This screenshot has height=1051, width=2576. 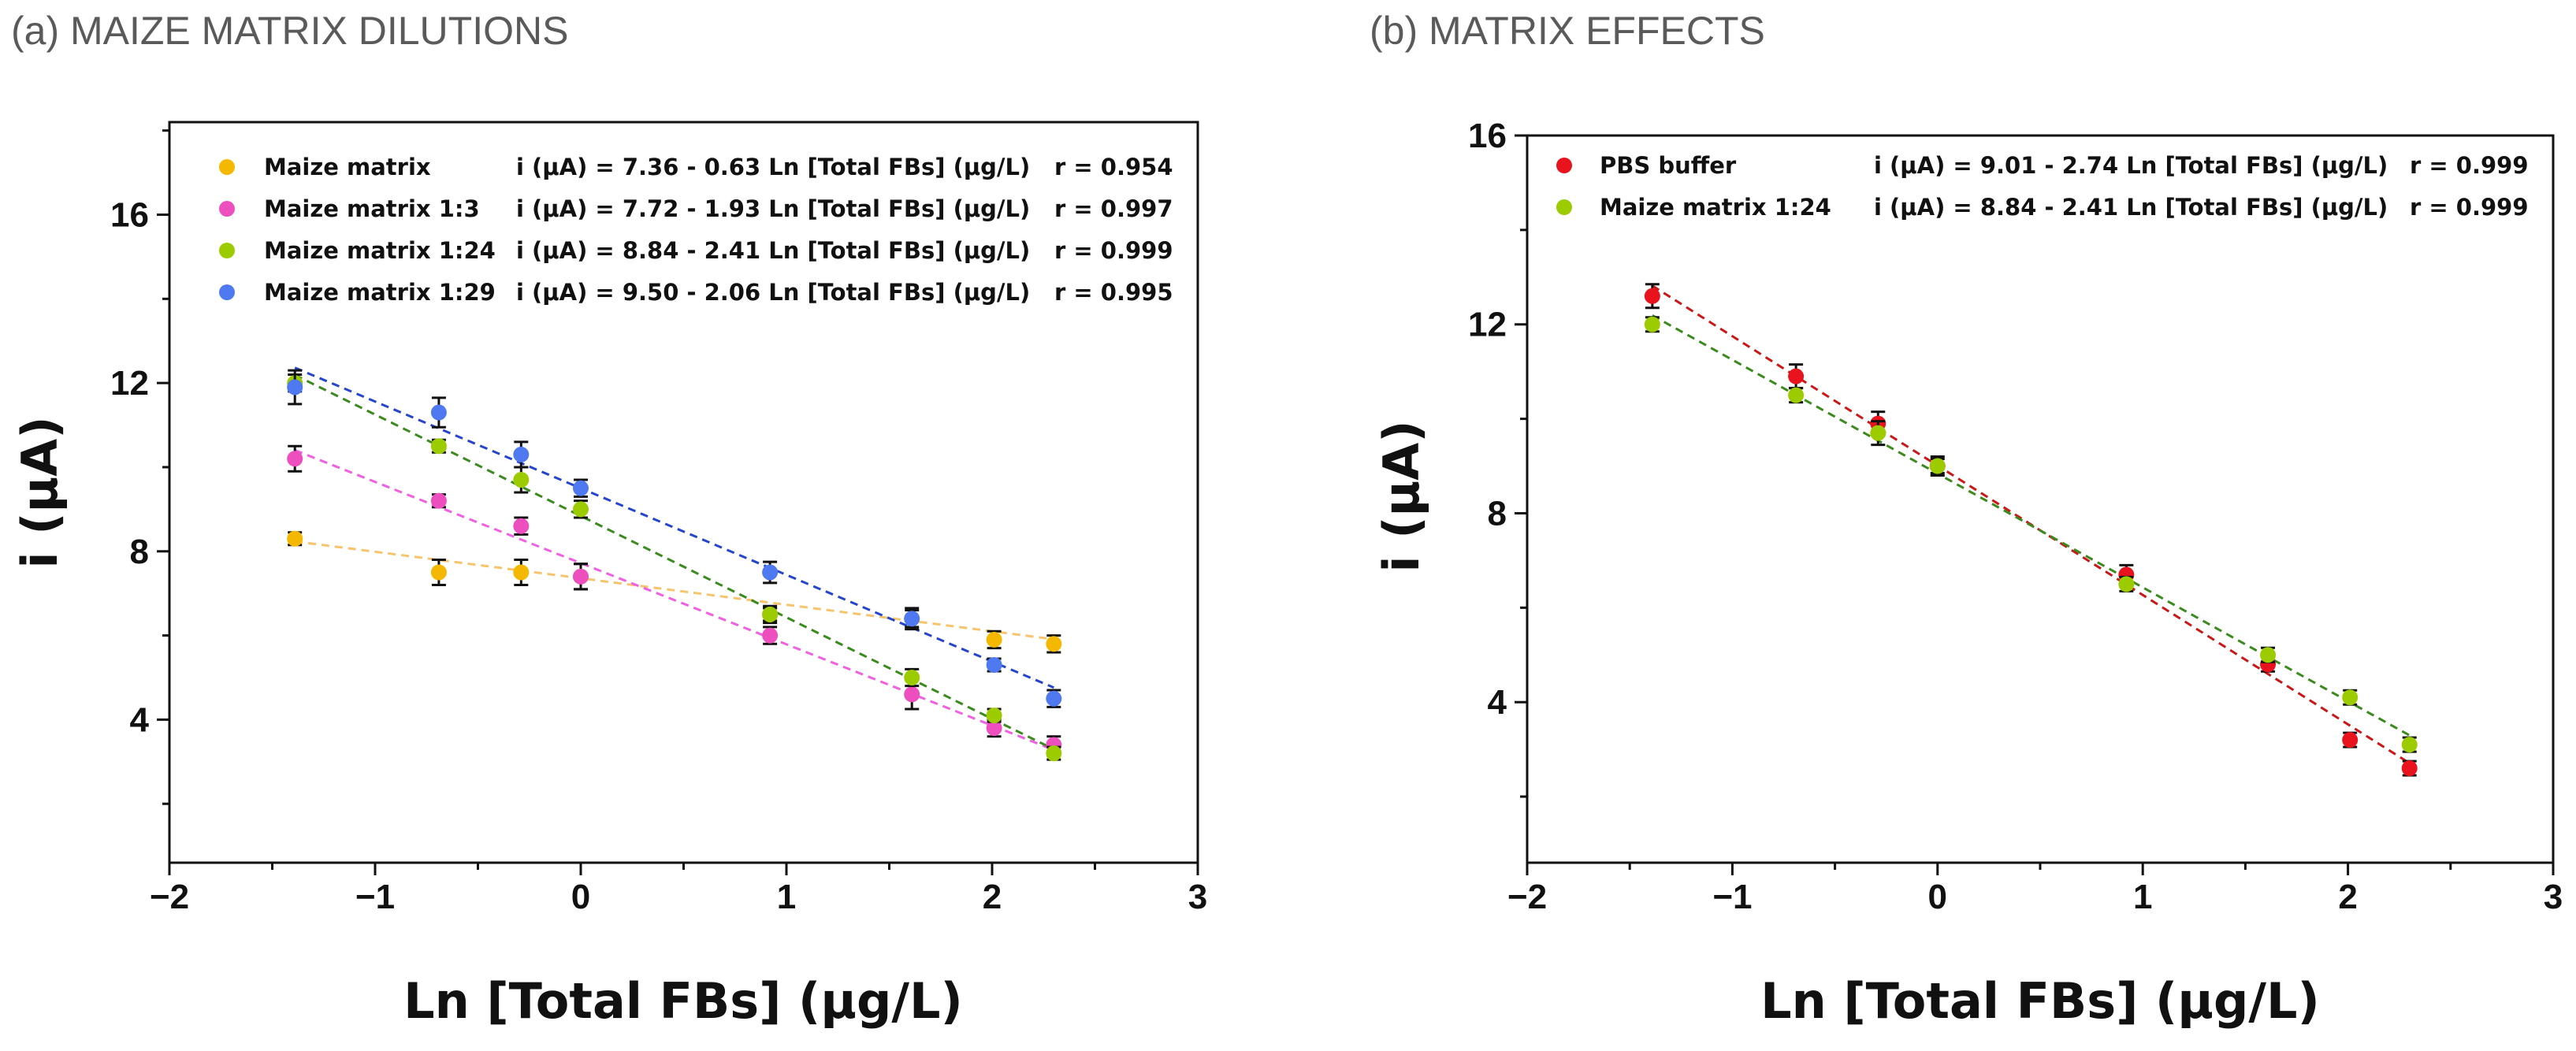 I want to click on panel-b-x-tick-labels: −2 −1 0 1 2 3, so click(x=2035, y=897).